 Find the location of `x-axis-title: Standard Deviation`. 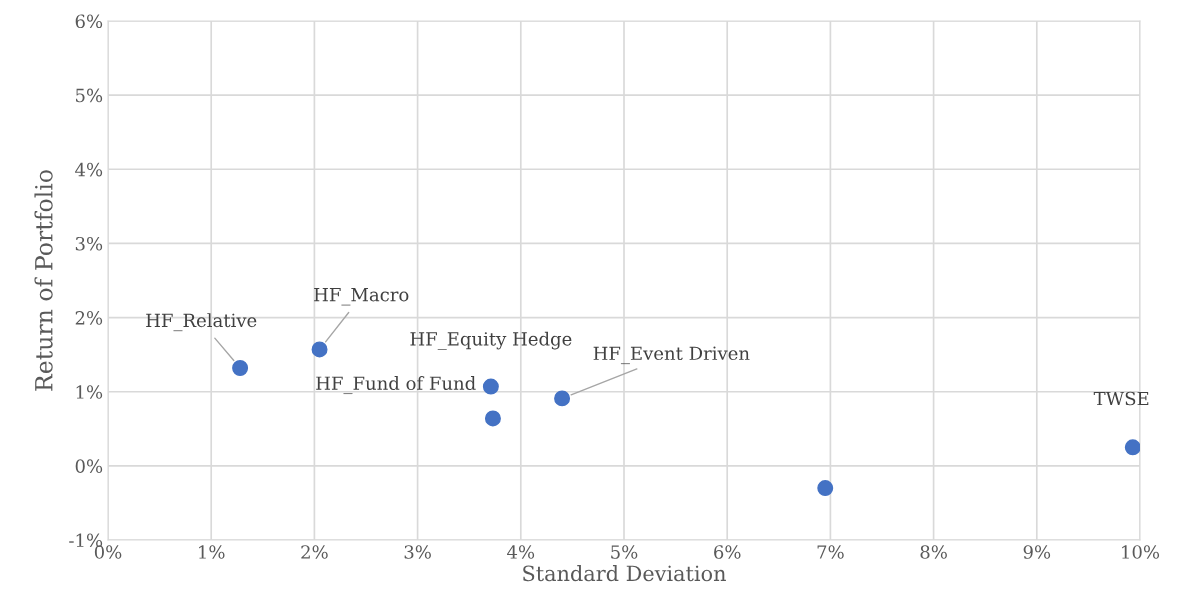

x-axis-title: Standard Deviation is located at coordinates (624, 573).